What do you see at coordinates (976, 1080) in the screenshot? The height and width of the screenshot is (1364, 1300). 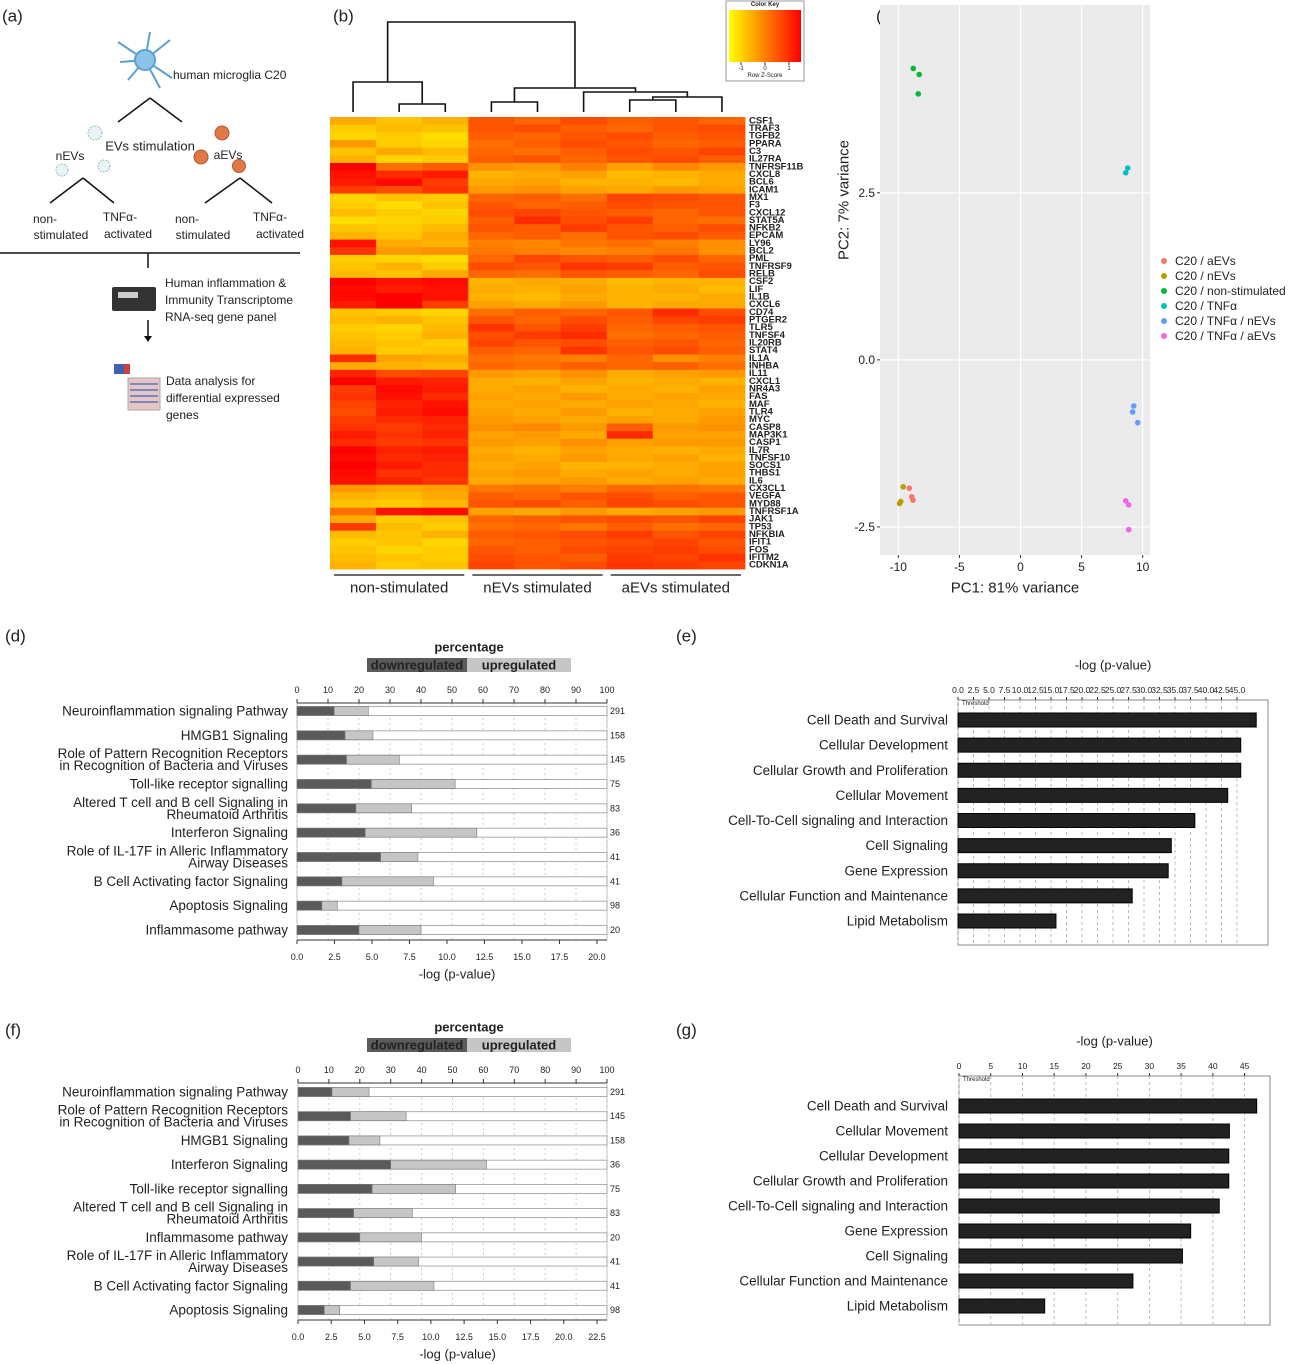 I see `threshold-label: Threshold` at bounding box center [976, 1080].